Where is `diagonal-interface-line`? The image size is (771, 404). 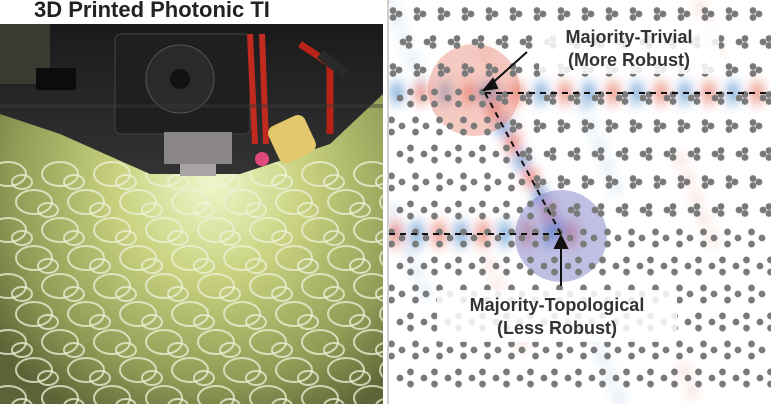 diagonal-interface-line is located at coordinates (523, 163).